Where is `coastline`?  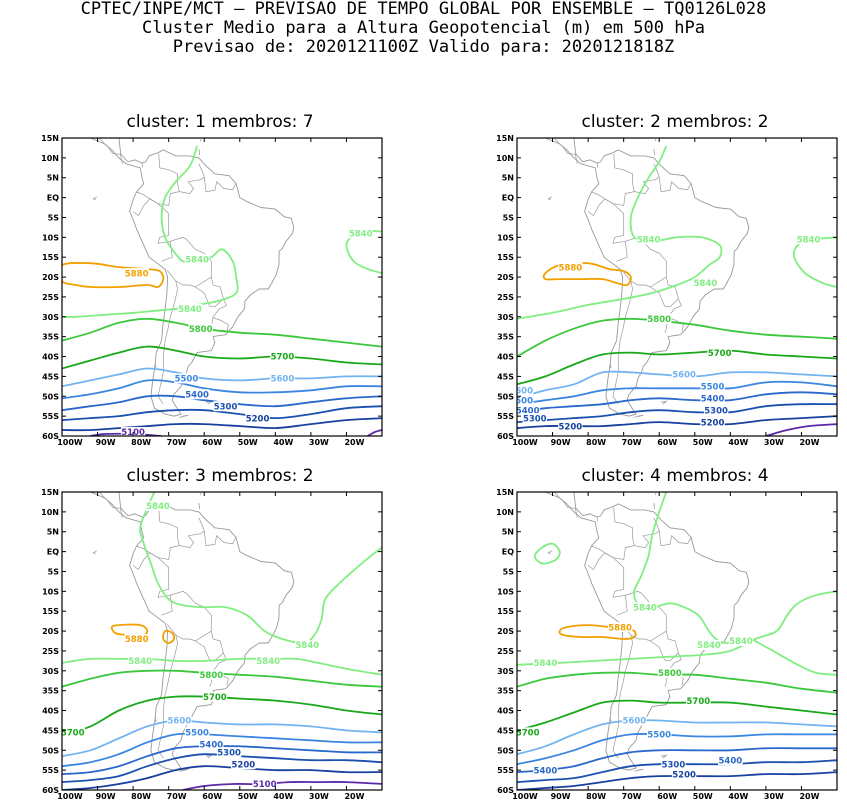
coastline is located at coordinates (646, 629).